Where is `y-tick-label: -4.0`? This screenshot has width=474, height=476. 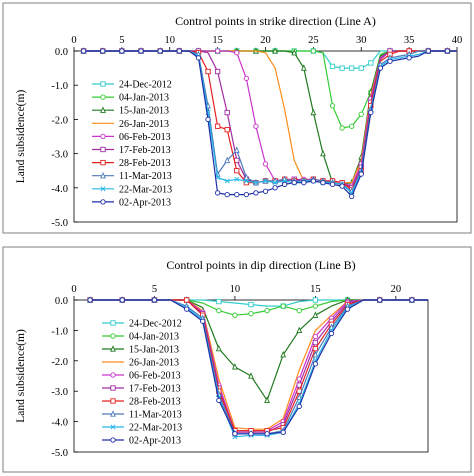 y-tick-label: -4.0 is located at coordinates (59, 423).